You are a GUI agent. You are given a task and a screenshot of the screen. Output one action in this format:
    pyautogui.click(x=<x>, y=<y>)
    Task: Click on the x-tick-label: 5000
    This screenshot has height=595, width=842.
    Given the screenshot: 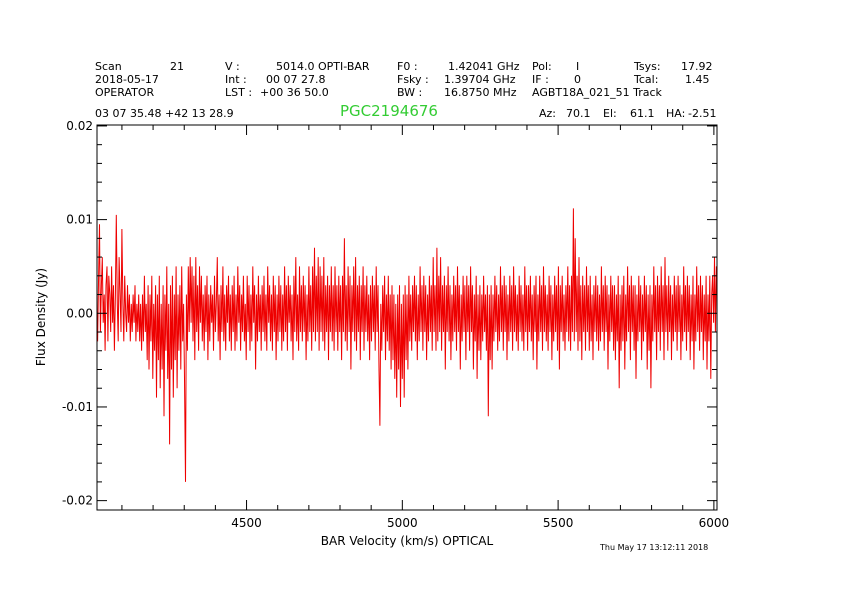 What is the action you would take?
    pyautogui.click(x=402, y=523)
    